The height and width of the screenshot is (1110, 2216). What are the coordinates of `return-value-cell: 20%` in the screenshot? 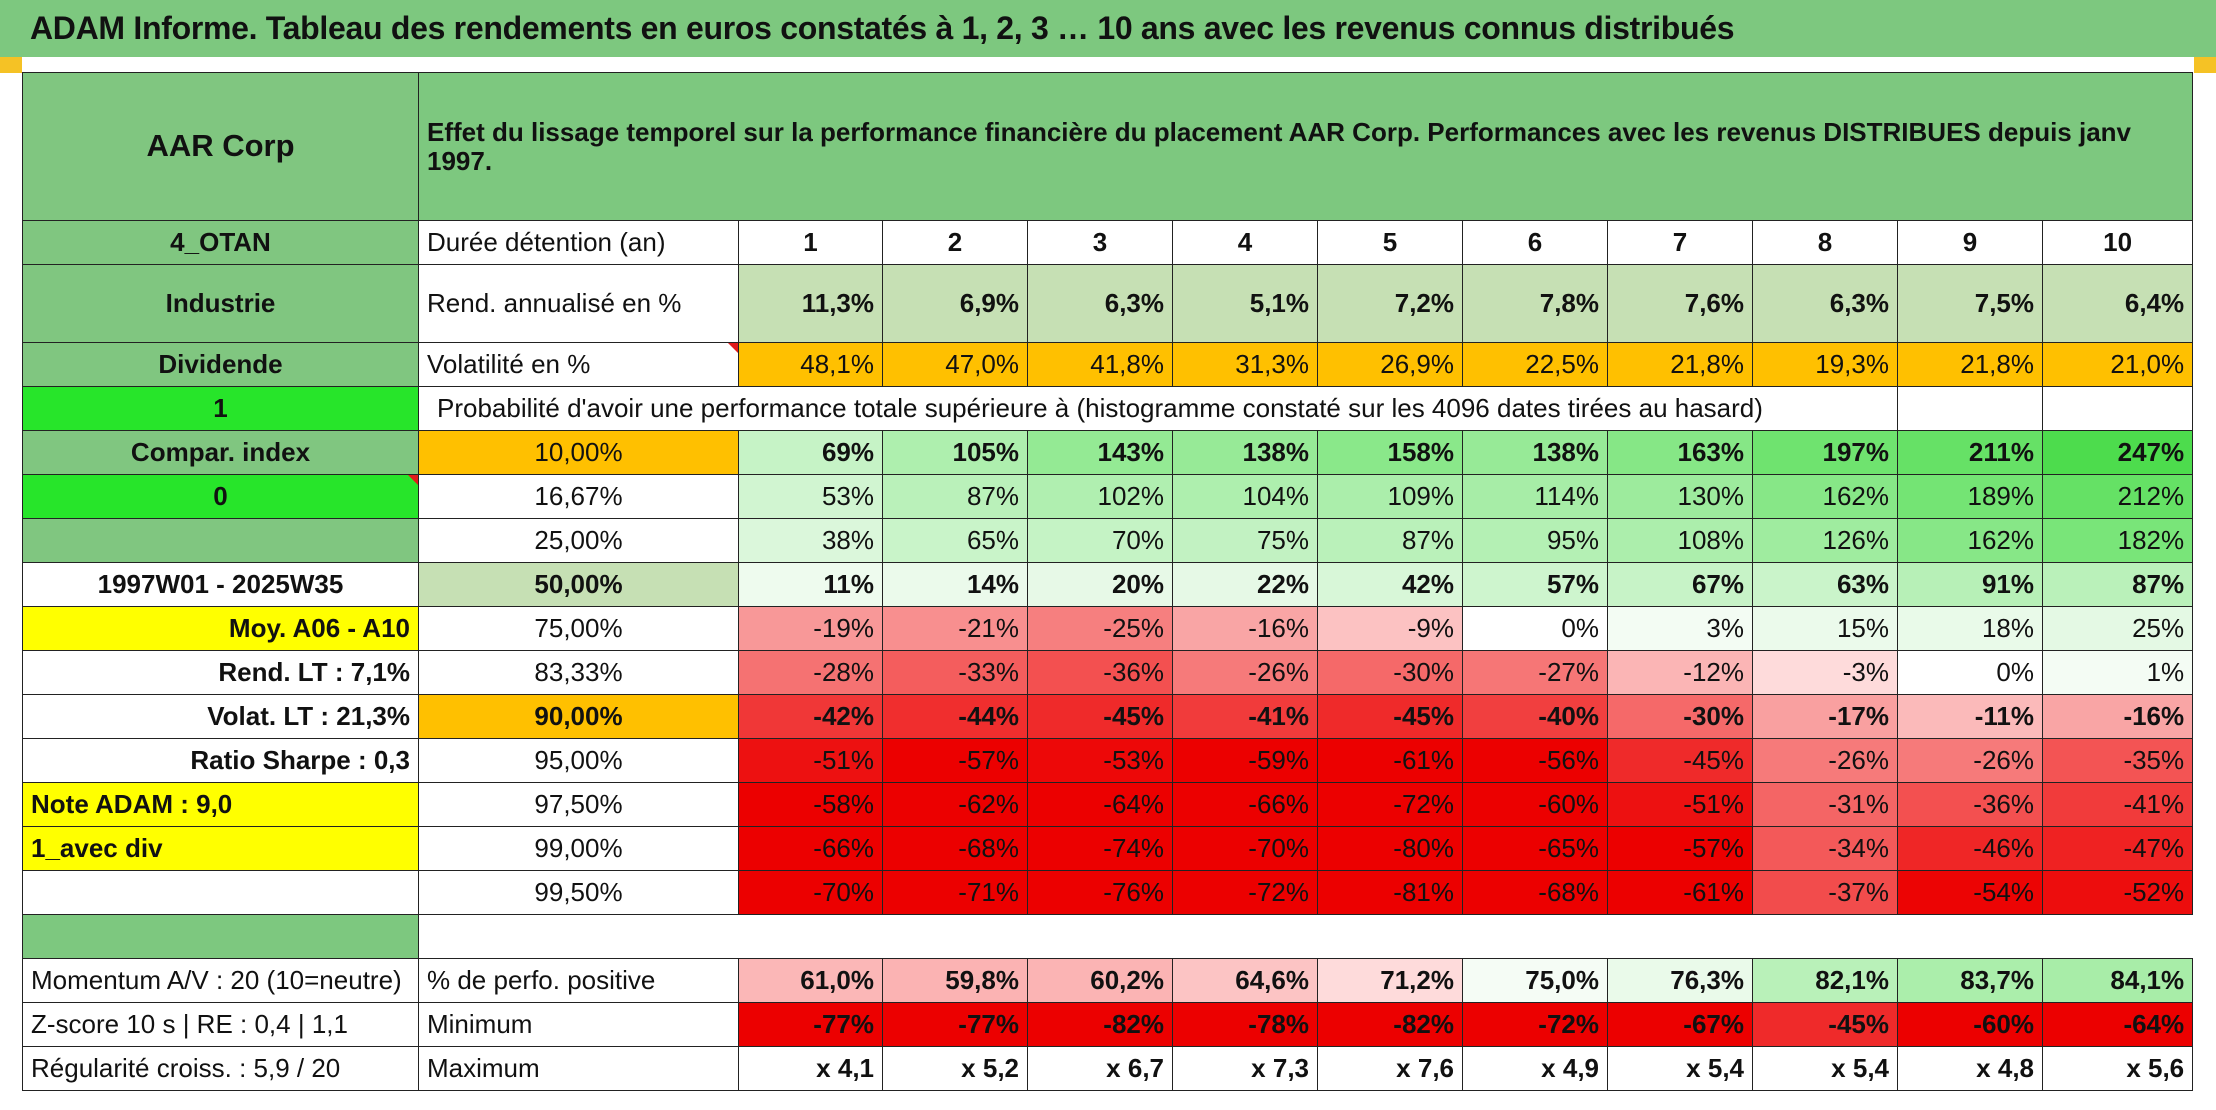 It's located at (1100, 584).